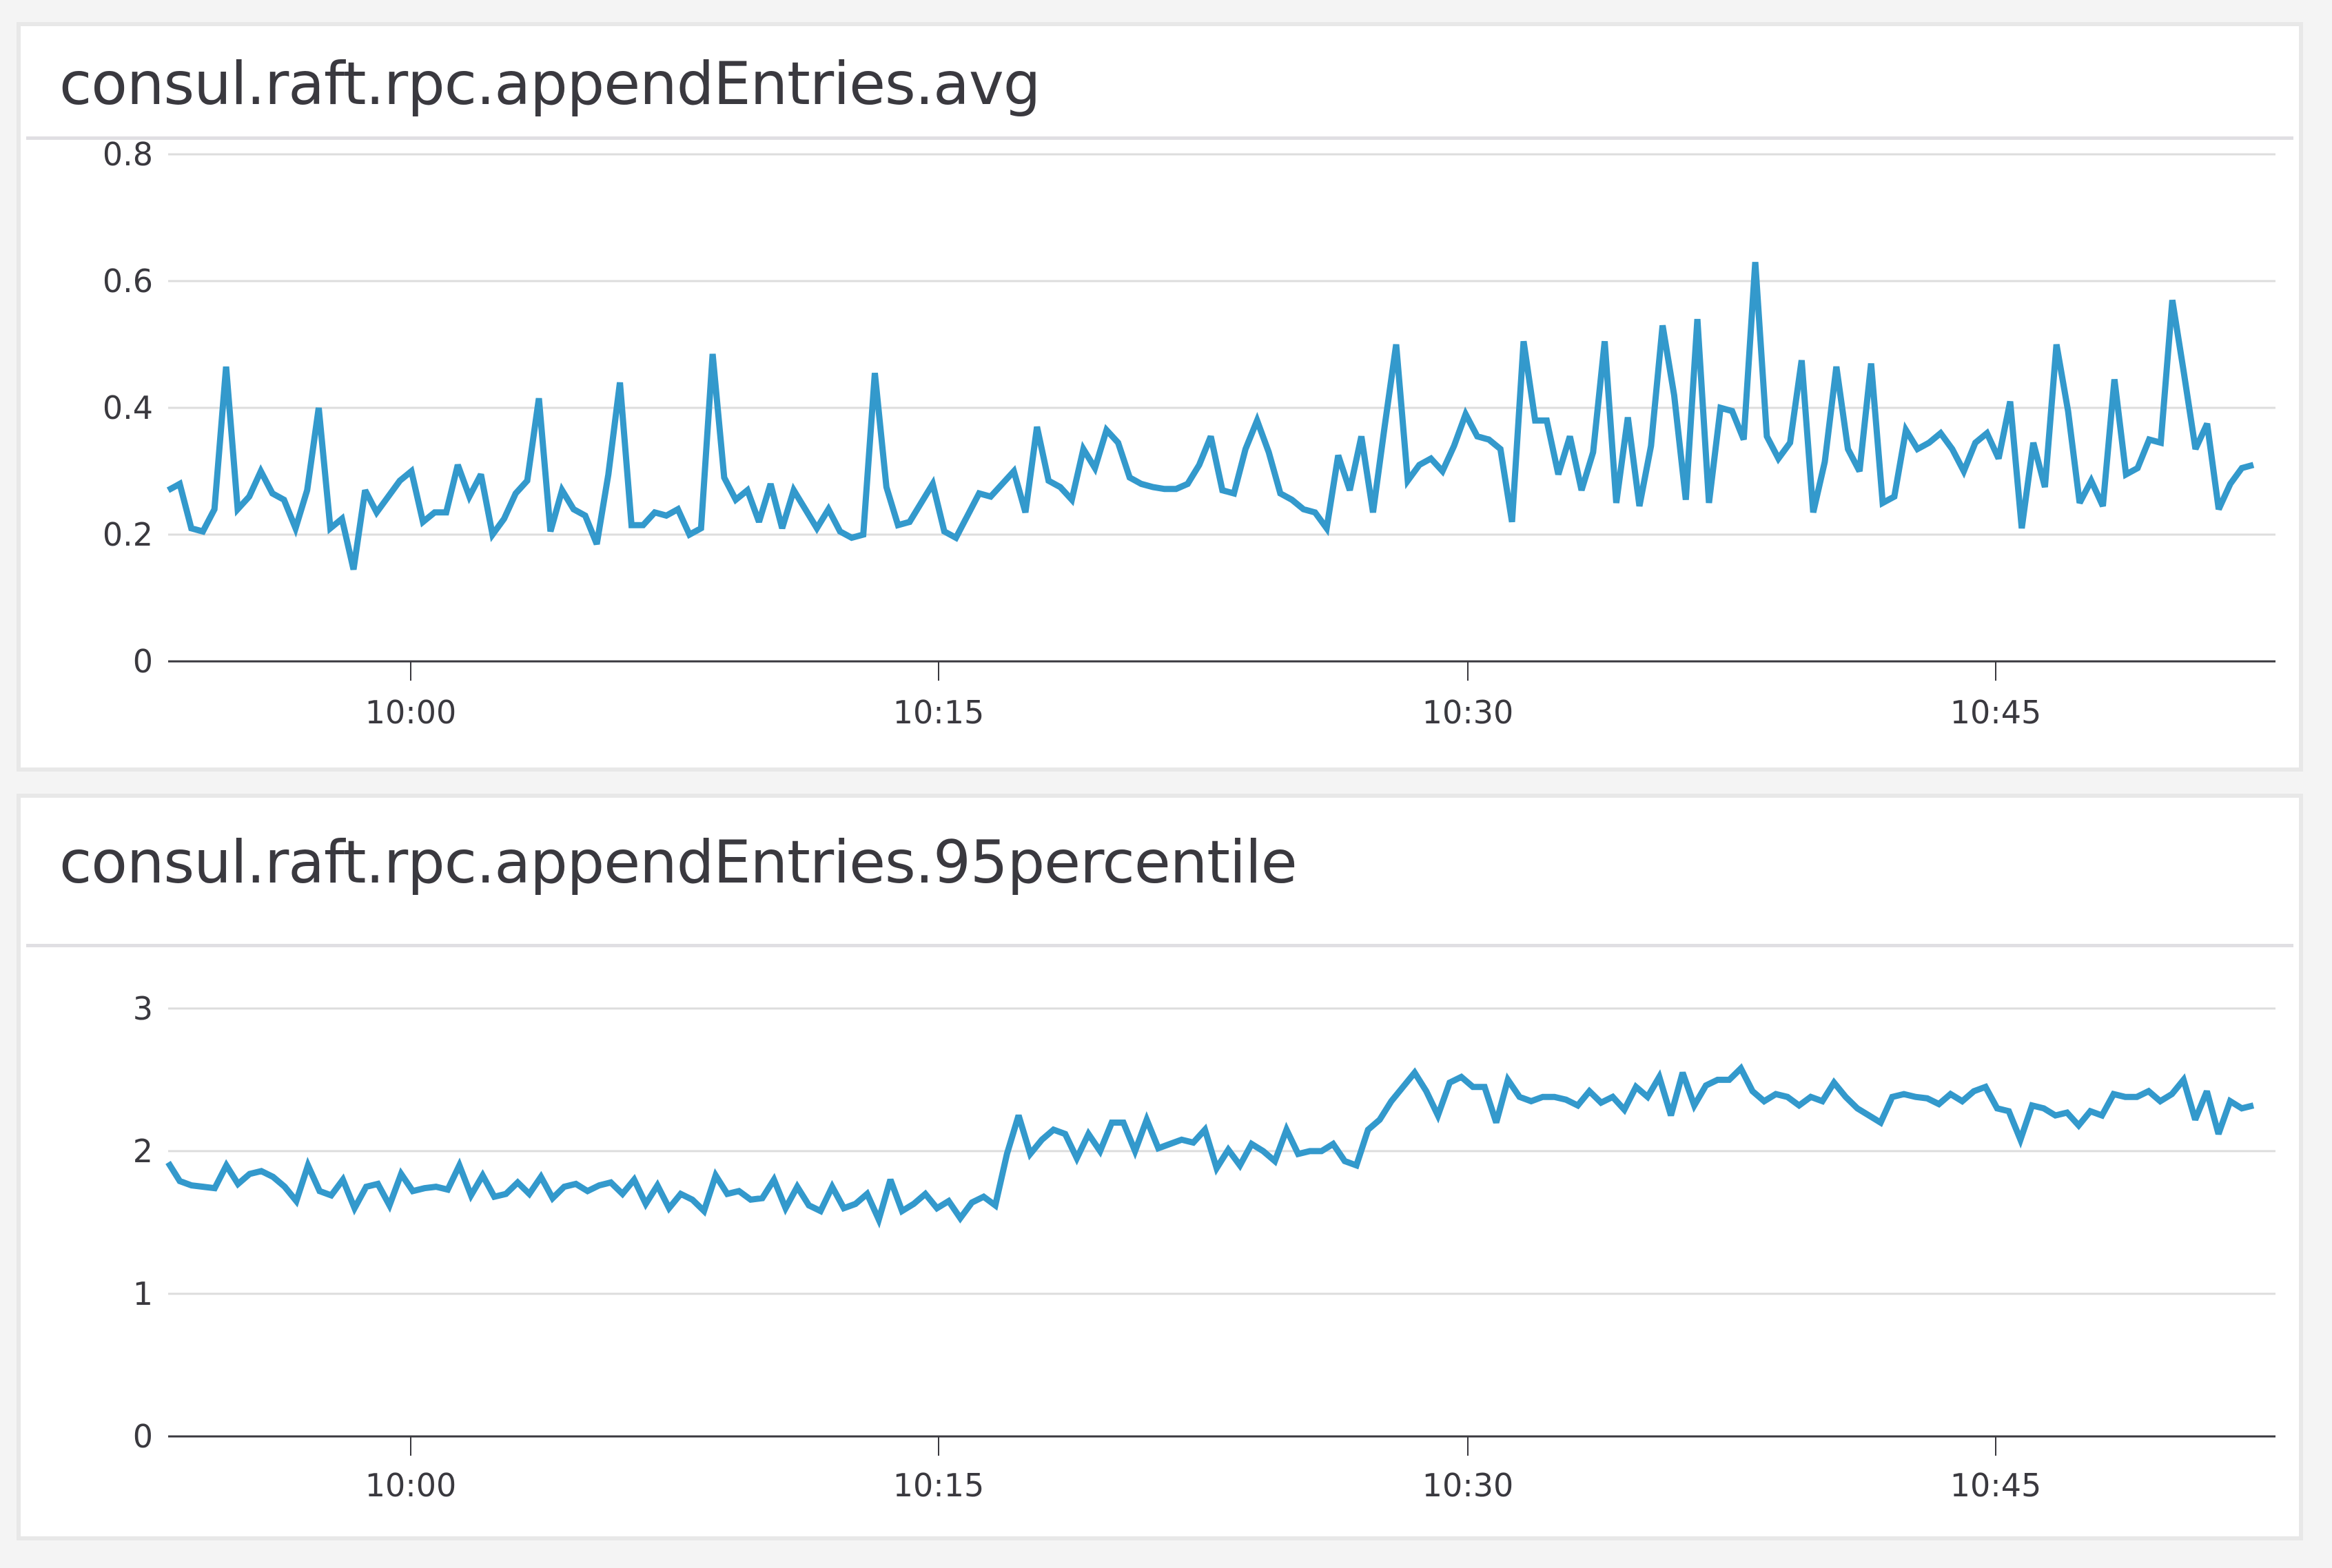 The image size is (2332, 1568). Describe the element at coordinates (128, 154) in the screenshot. I see `y-tick-label: 0.8` at that location.